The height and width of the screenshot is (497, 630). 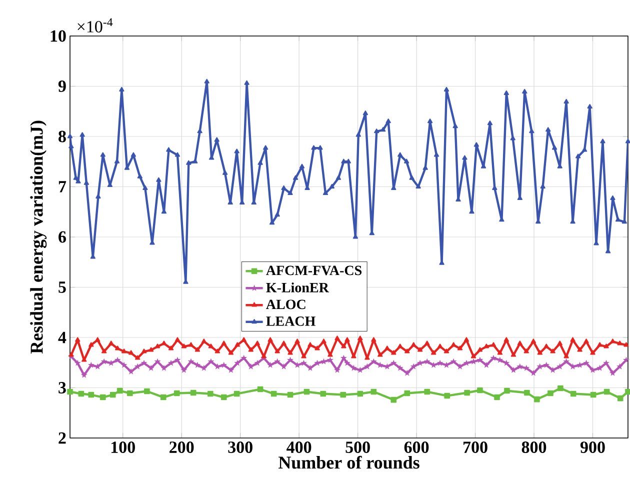 I want to click on x-tick-label: 500, so click(x=358, y=447).